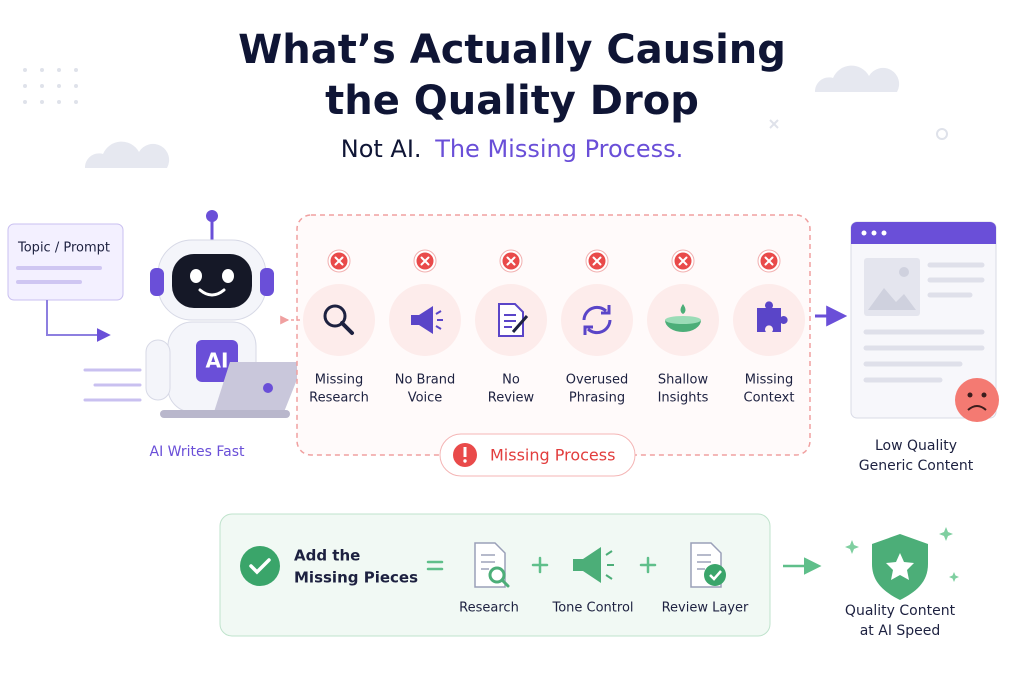 The image size is (1024, 687). I want to click on robot-caption: AI Writes Fast, so click(198, 452).